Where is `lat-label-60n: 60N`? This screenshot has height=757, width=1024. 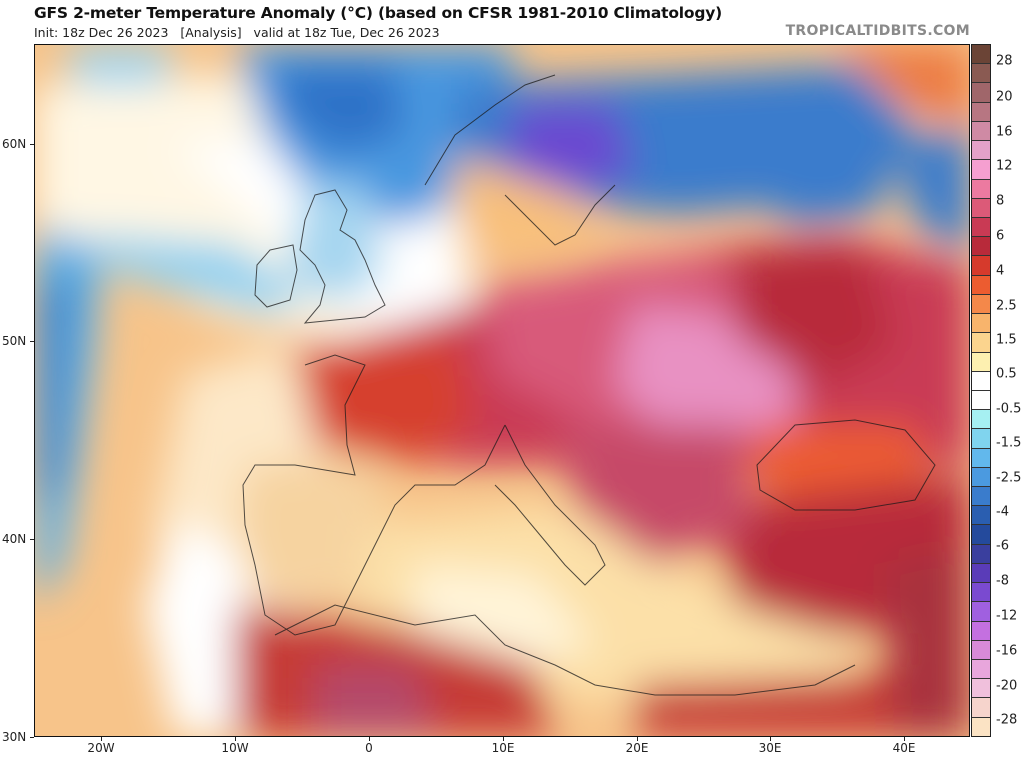 lat-label-60n: 60N is located at coordinates (14, 144).